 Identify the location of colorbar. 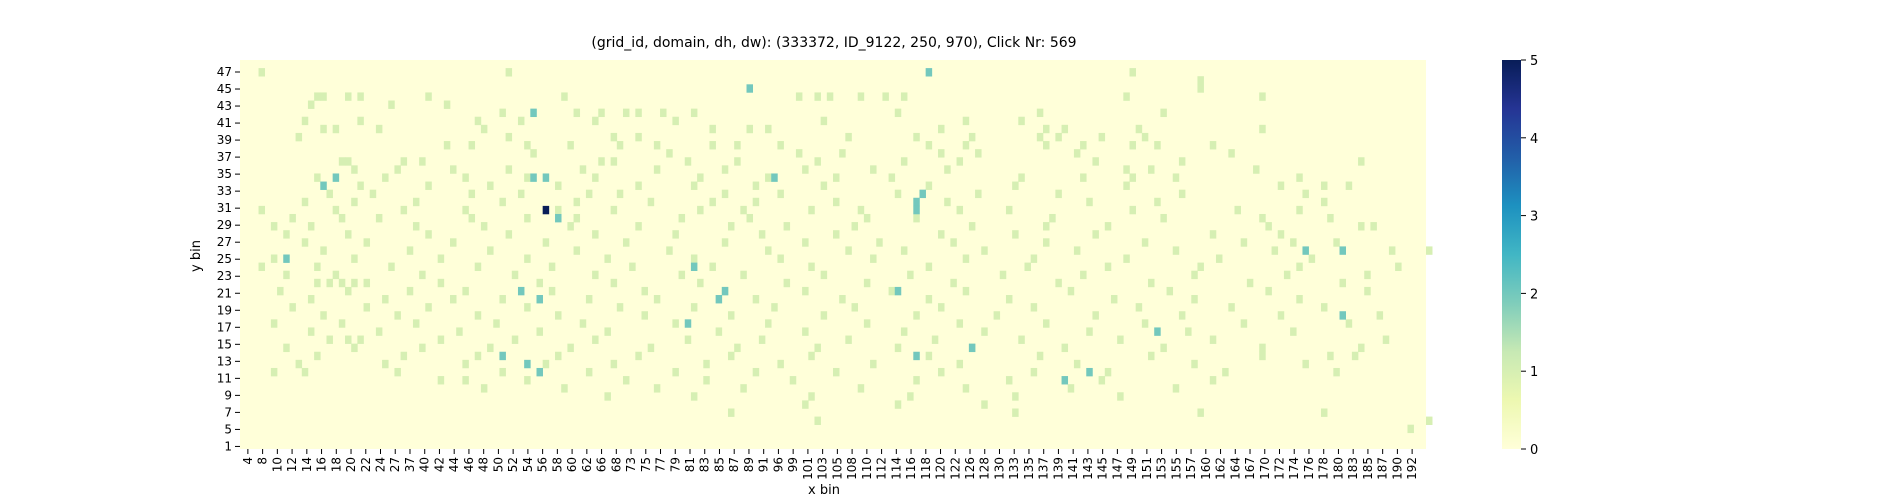
(1511, 254).